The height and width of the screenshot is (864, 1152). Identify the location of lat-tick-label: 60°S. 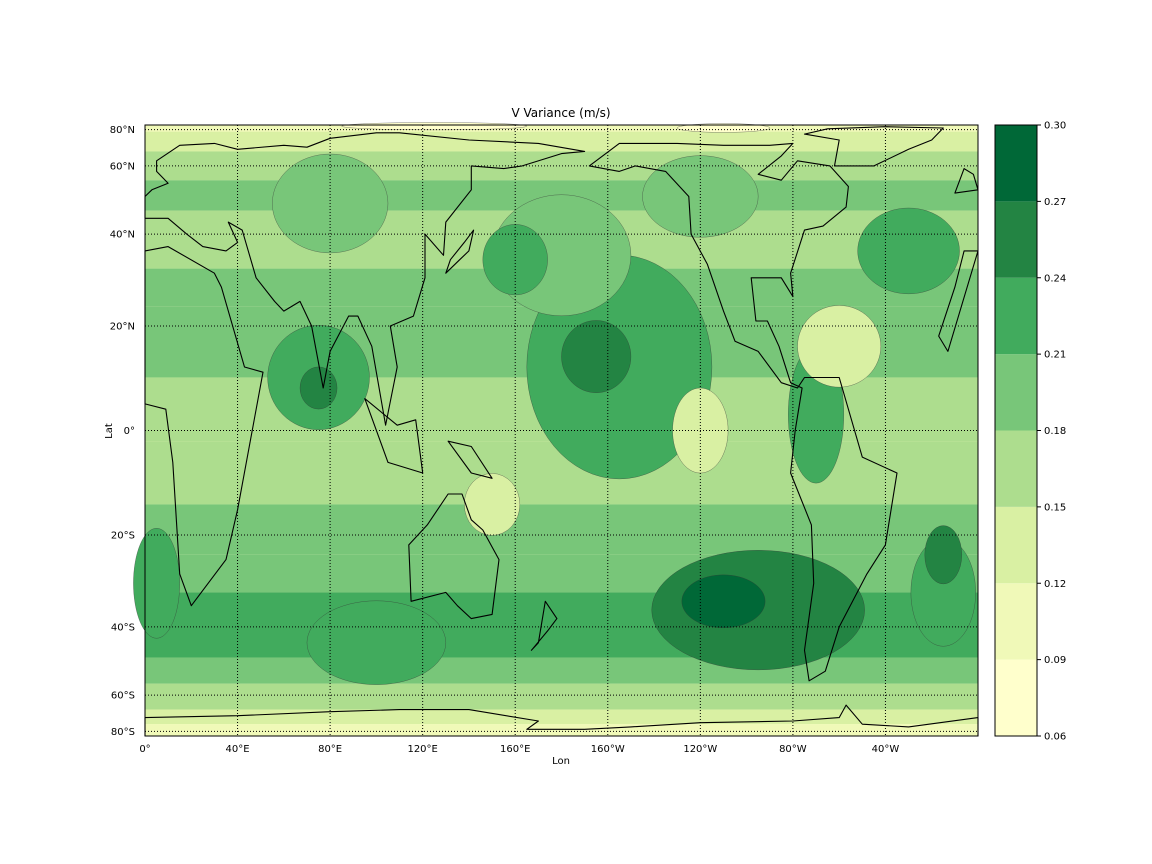
(123, 696).